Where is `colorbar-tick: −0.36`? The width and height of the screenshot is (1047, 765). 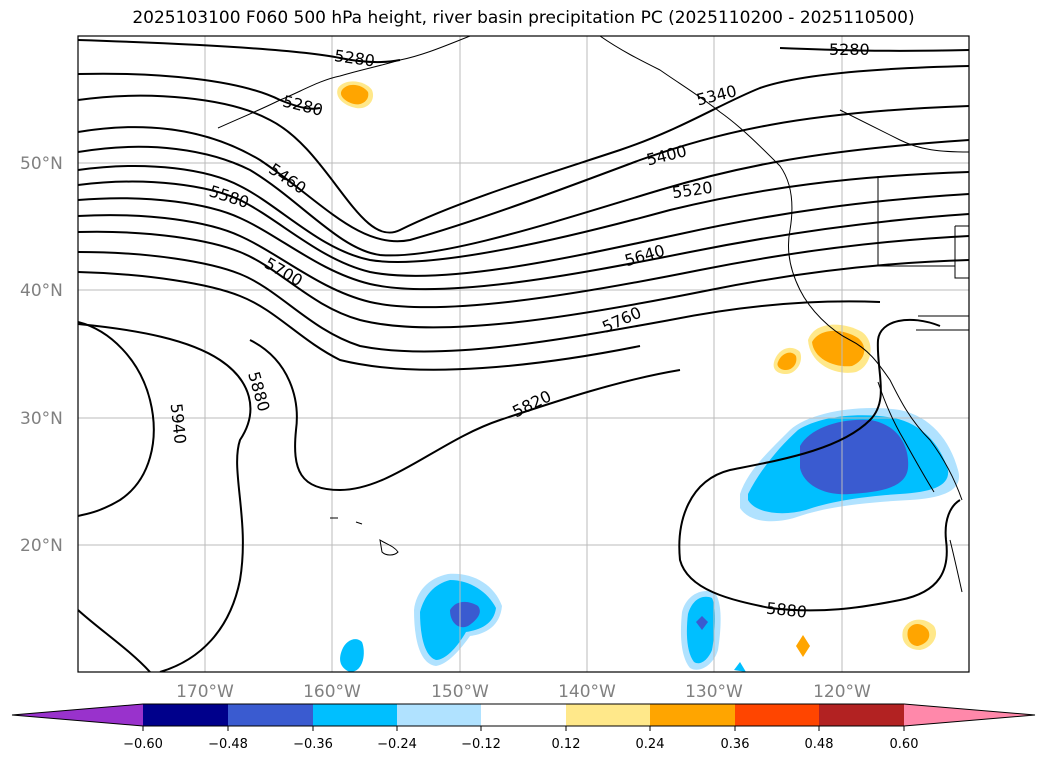 colorbar-tick: −0.36 is located at coordinates (313, 744).